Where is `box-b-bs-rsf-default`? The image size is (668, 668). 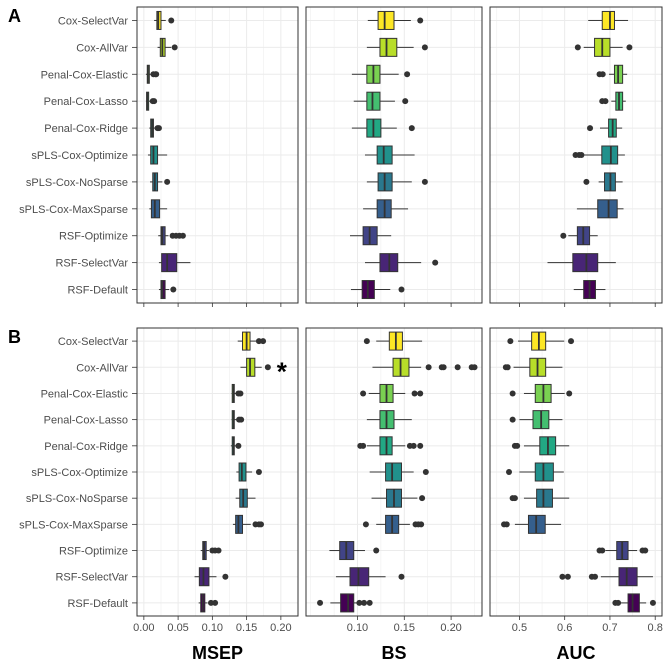
box-b-bs-rsf-default is located at coordinates (347, 603).